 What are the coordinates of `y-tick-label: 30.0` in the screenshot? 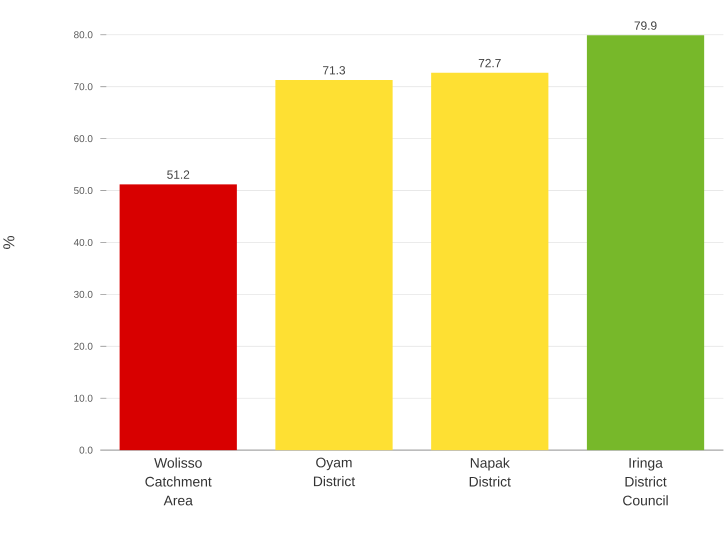 It's located at (83, 294).